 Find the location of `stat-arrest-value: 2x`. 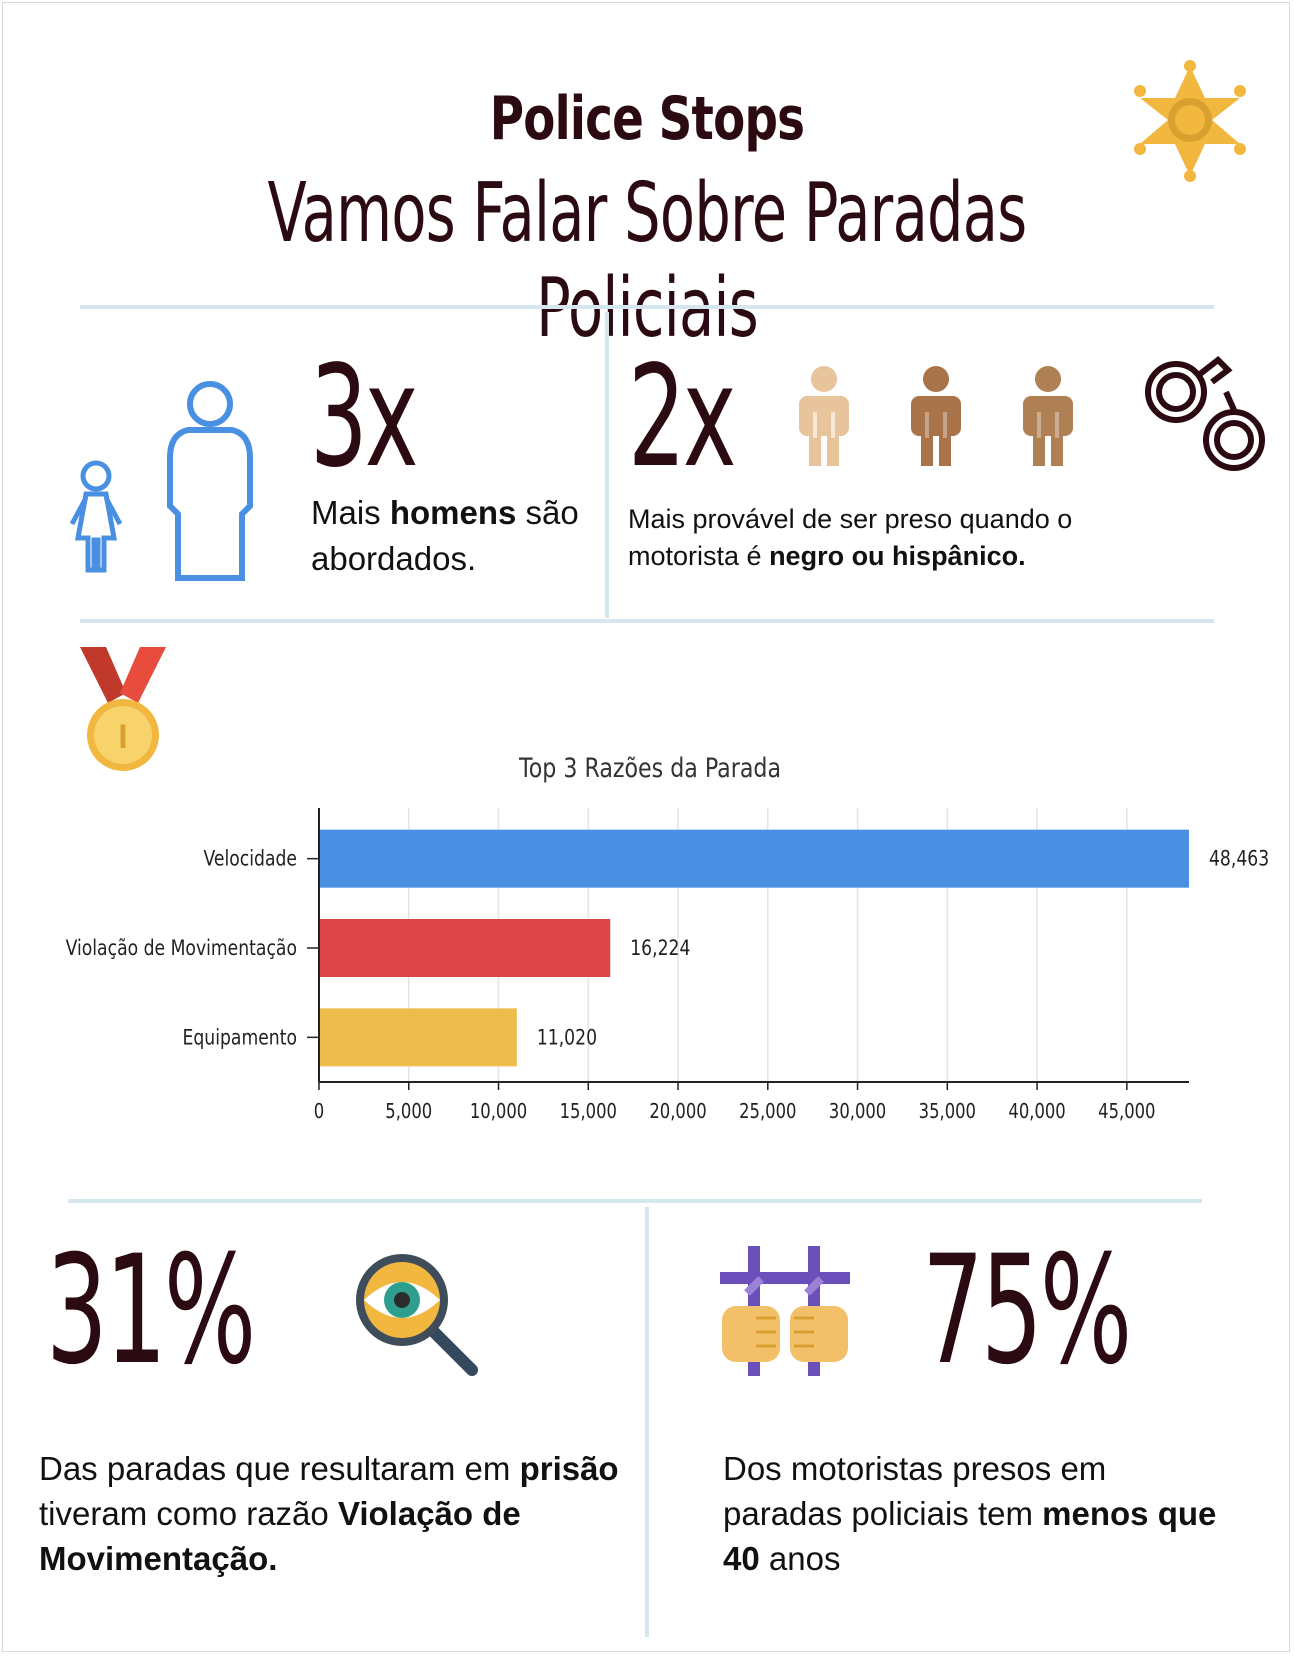

stat-arrest-value: 2x is located at coordinates (682, 417).